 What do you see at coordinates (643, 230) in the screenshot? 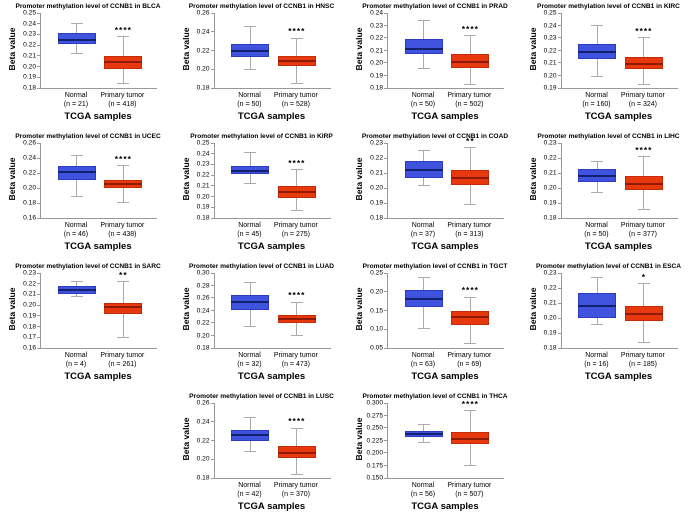
I see `group-label-tumor: Primary tumor (n = 377)` at bounding box center [643, 230].